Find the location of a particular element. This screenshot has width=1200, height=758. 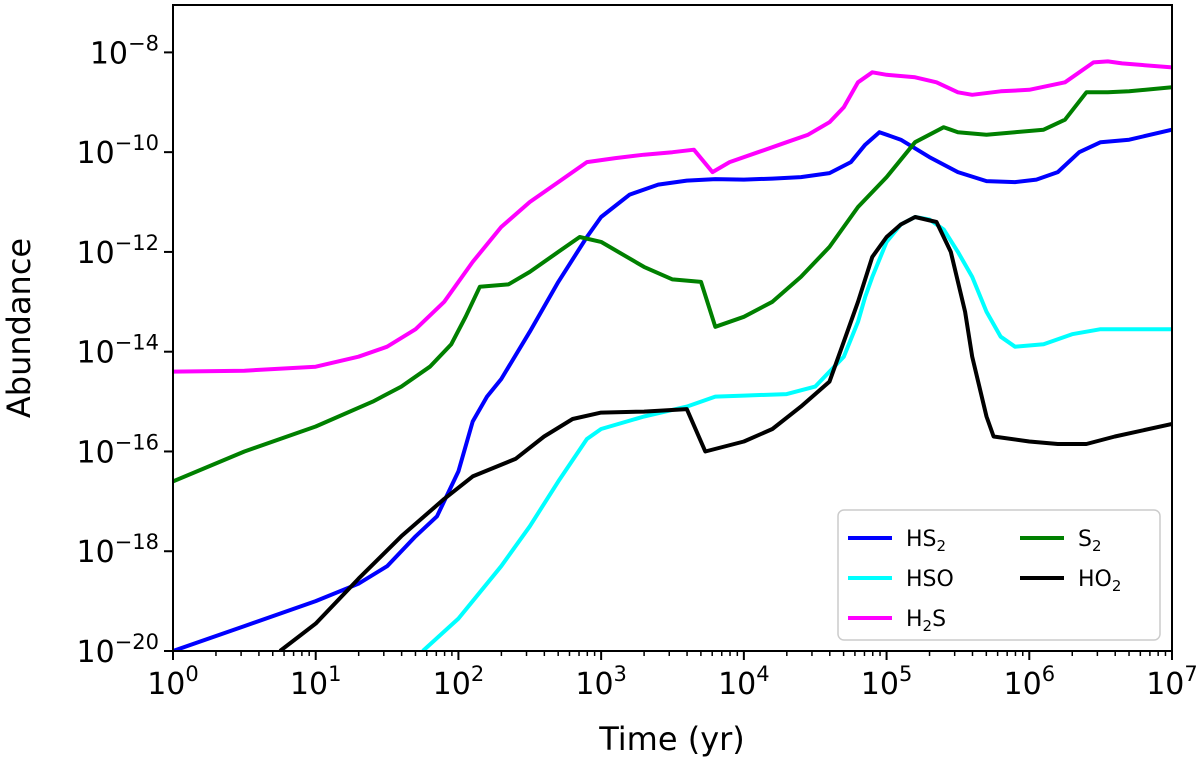

y-tick-label: 10−8 is located at coordinates (124, 51).